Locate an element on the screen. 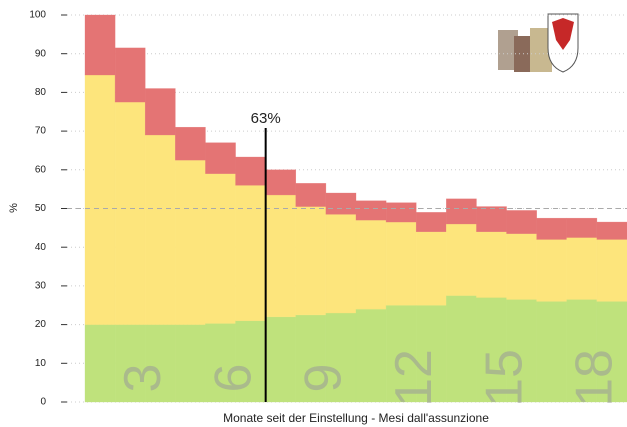 The image size is (627, 427). x-tick-label: 18 is located at coordinates (595, 378).